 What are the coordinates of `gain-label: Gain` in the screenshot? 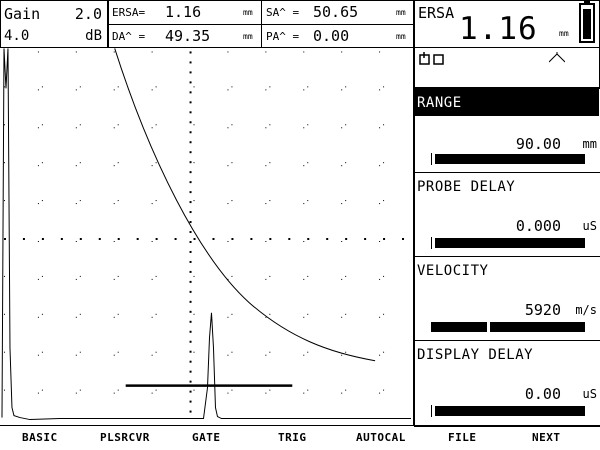 It's located at (22, 14).